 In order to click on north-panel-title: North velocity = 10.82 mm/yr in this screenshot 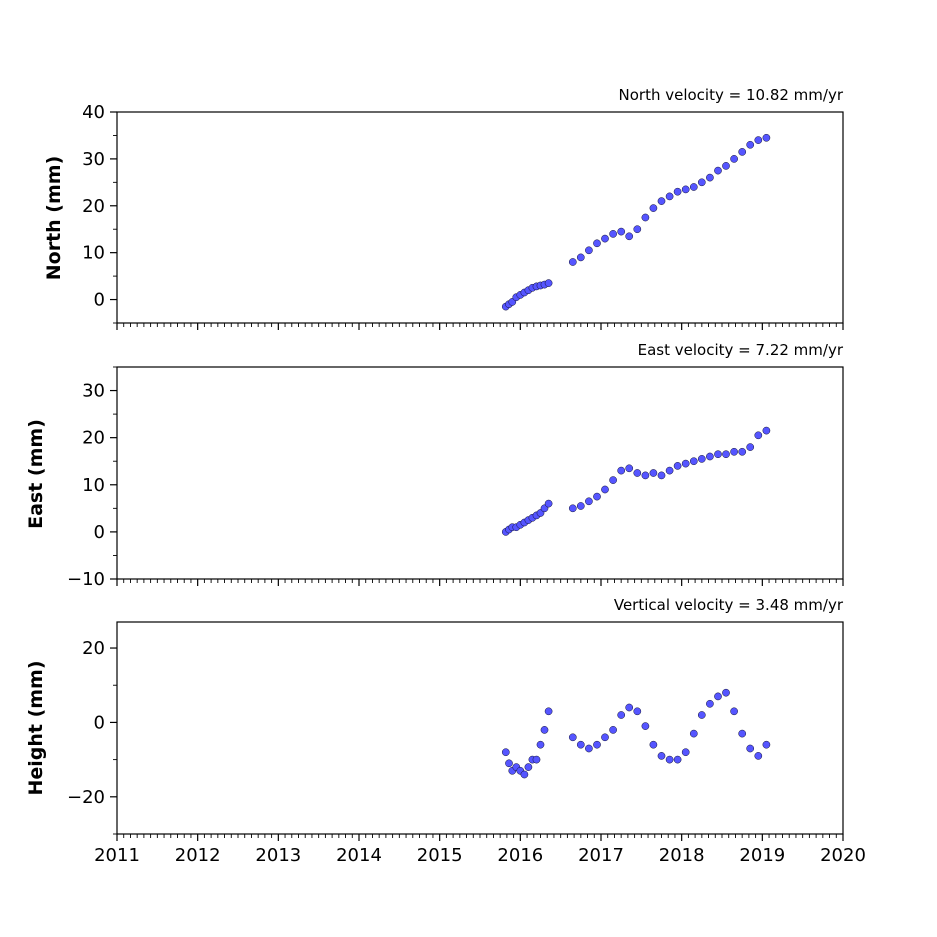, I will do `click(731, 95)`.